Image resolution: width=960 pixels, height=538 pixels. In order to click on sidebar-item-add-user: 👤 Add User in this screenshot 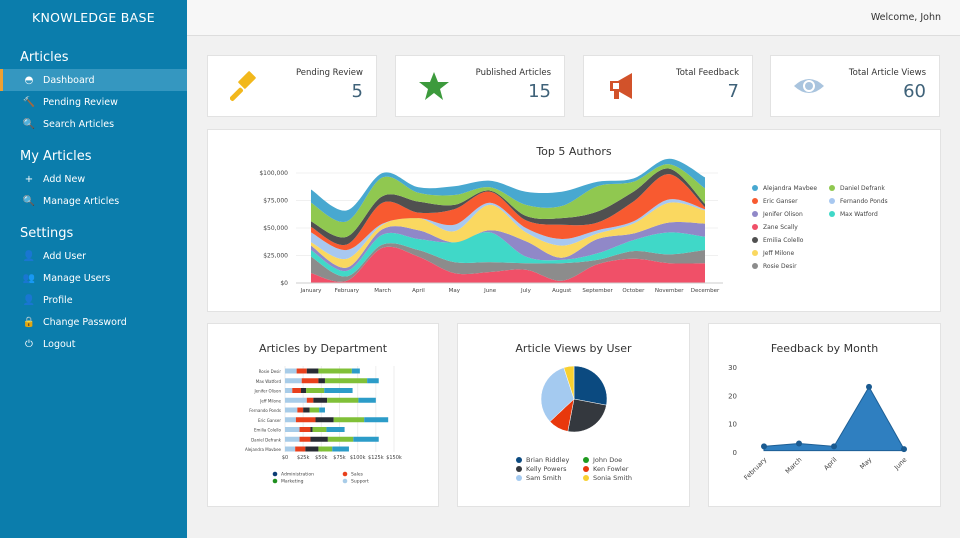, I will do `click(93, 256)`.